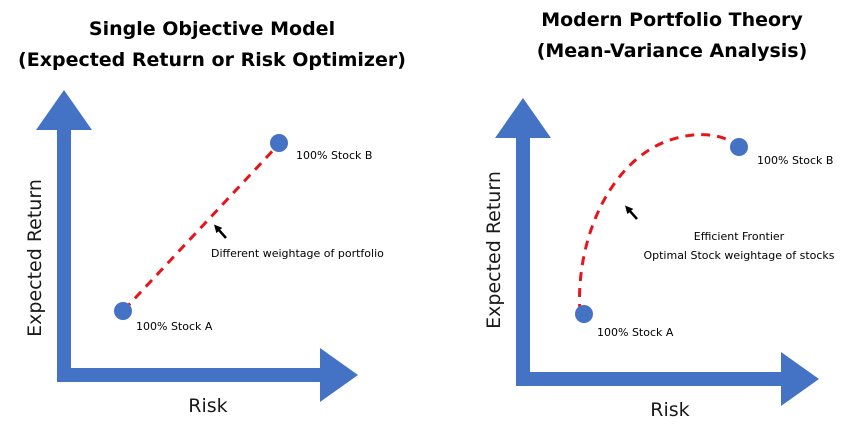 The height and width of the screenshot is (437, 863). I want to click on left-title-line2: (Expected Return or Risk Optimizer), so click(212, 60).